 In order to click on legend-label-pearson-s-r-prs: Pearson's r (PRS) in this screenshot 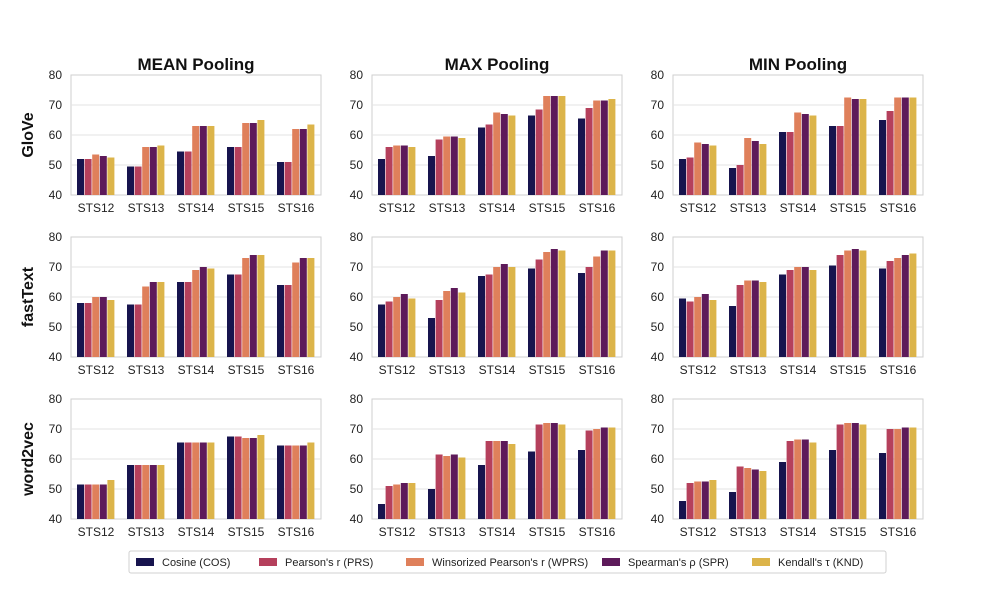, I will do `click(329, 563)`.